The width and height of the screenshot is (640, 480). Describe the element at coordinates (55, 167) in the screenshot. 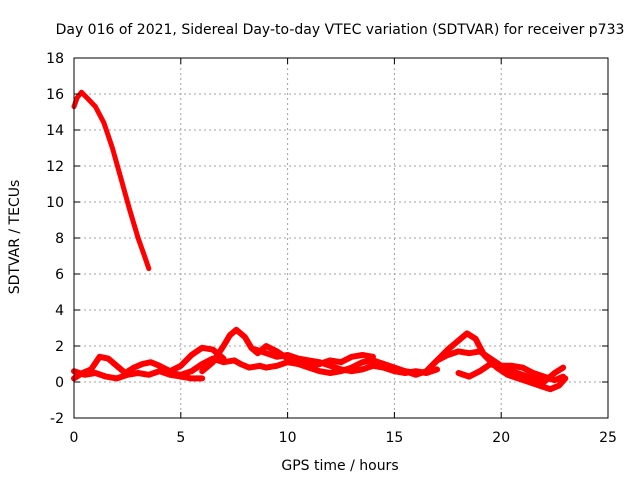

I see `y-tick-label: 12` at that location.